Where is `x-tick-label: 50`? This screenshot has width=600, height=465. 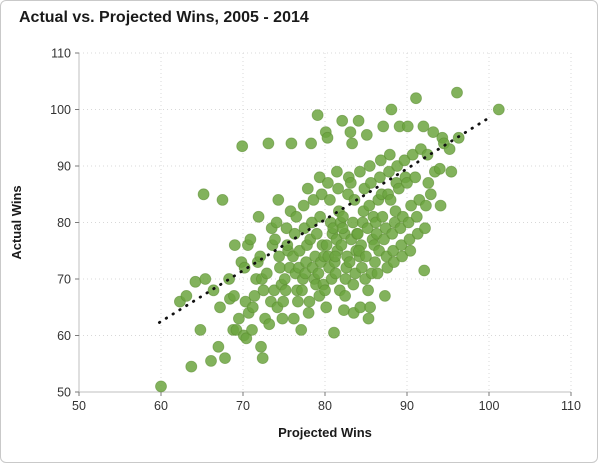 x-tick-label: 50 is located at coordinates (79, 406).